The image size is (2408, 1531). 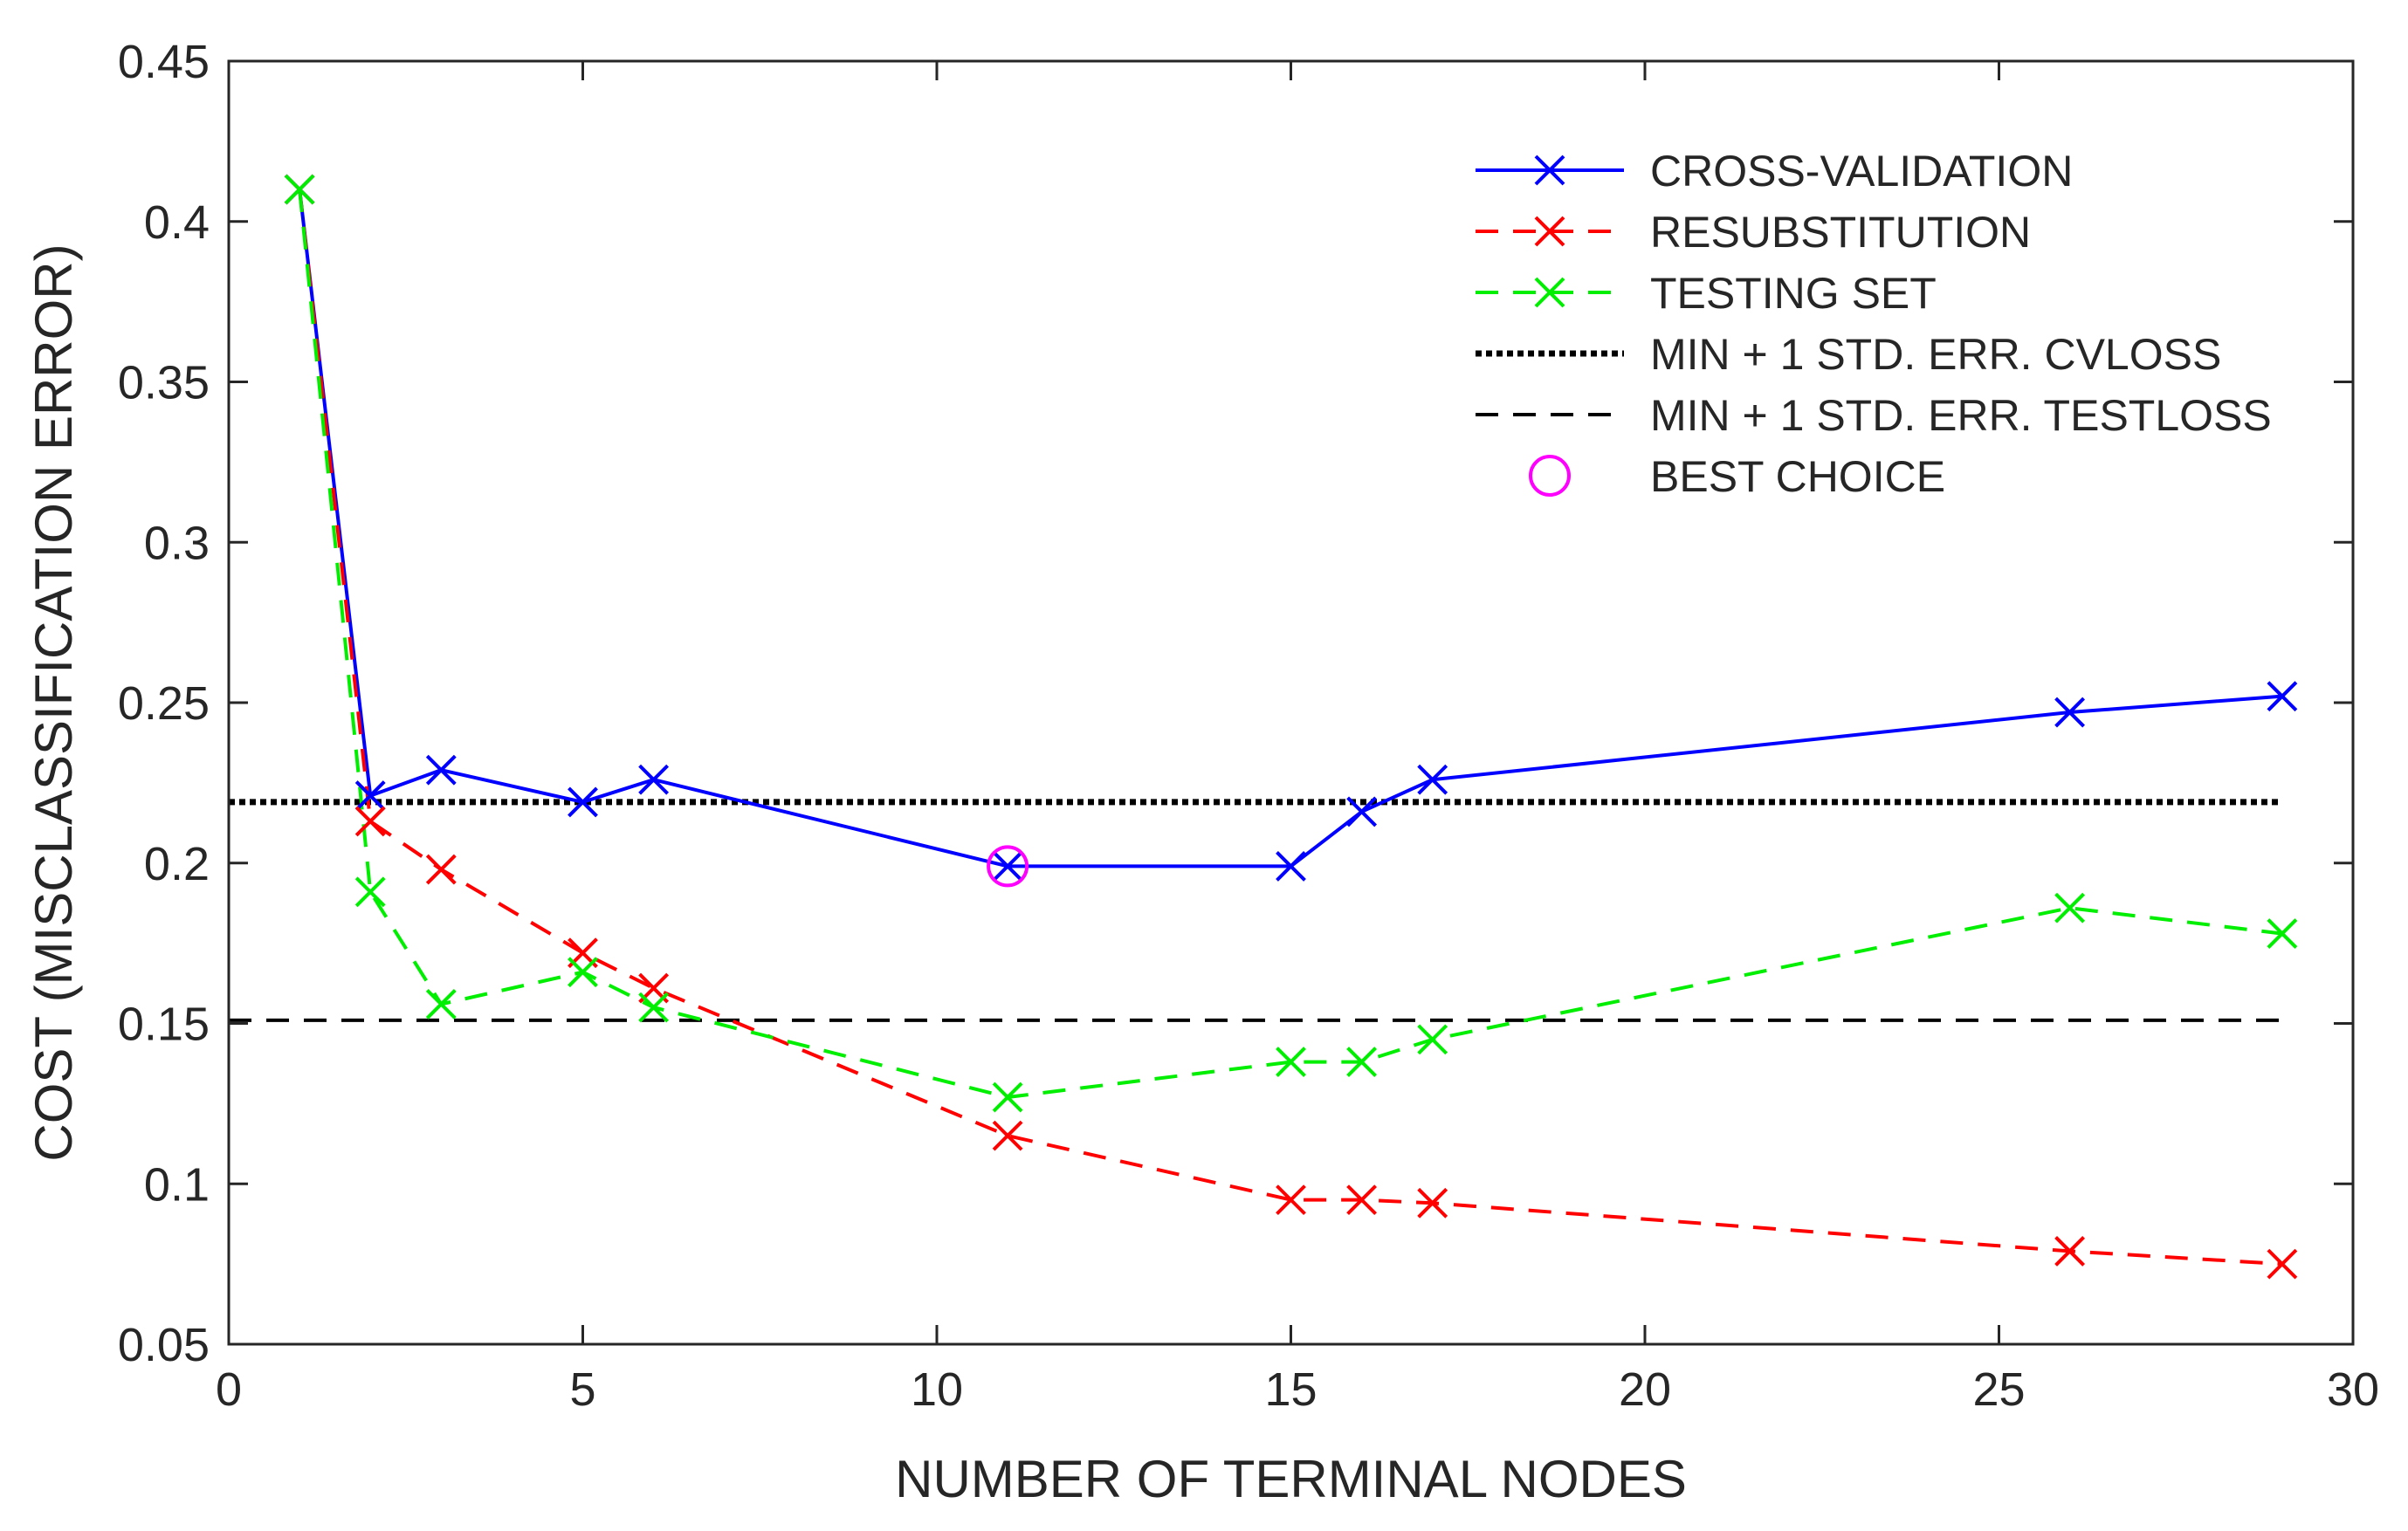 What do you see at coordinates (1549, 170) in the screenshot?
I see `legend-marker-cross-validation` at bounding box center [1549, 170].